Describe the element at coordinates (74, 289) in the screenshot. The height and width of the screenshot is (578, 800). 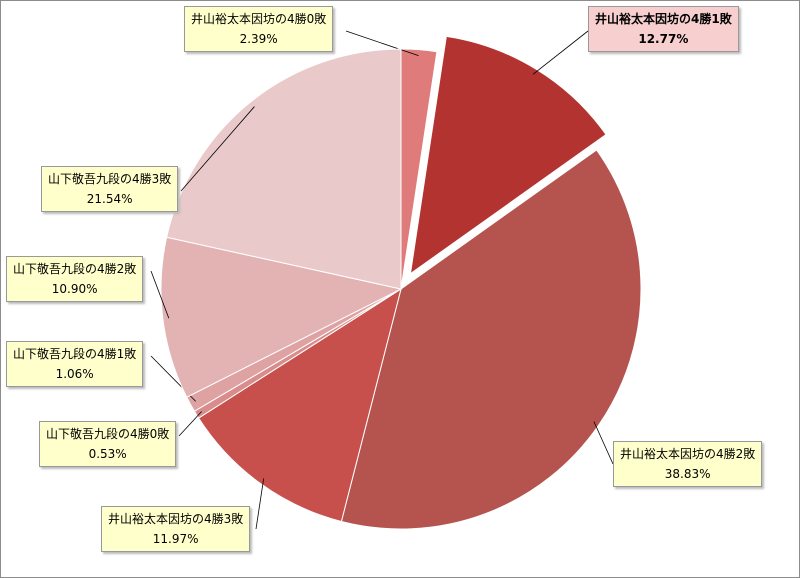
I see `label-value: 10.90%` at that location.